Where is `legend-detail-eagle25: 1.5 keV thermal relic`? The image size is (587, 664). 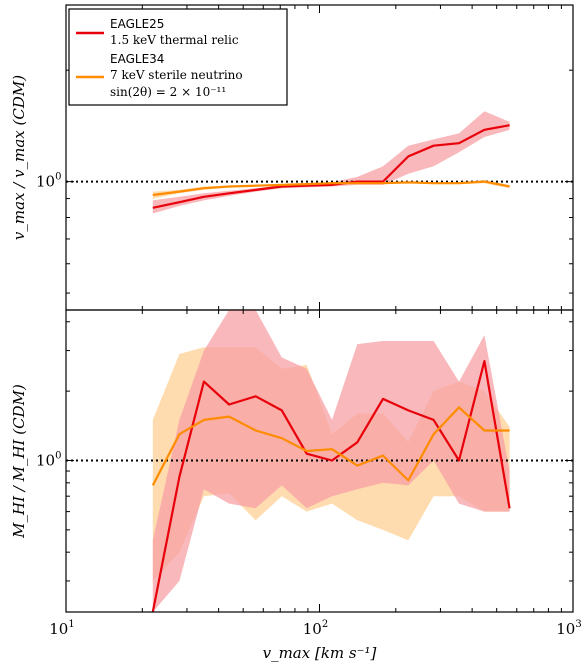 legend-detail-eagle25: 1.5 keV thermal relic is located at coordinates (174, 40).